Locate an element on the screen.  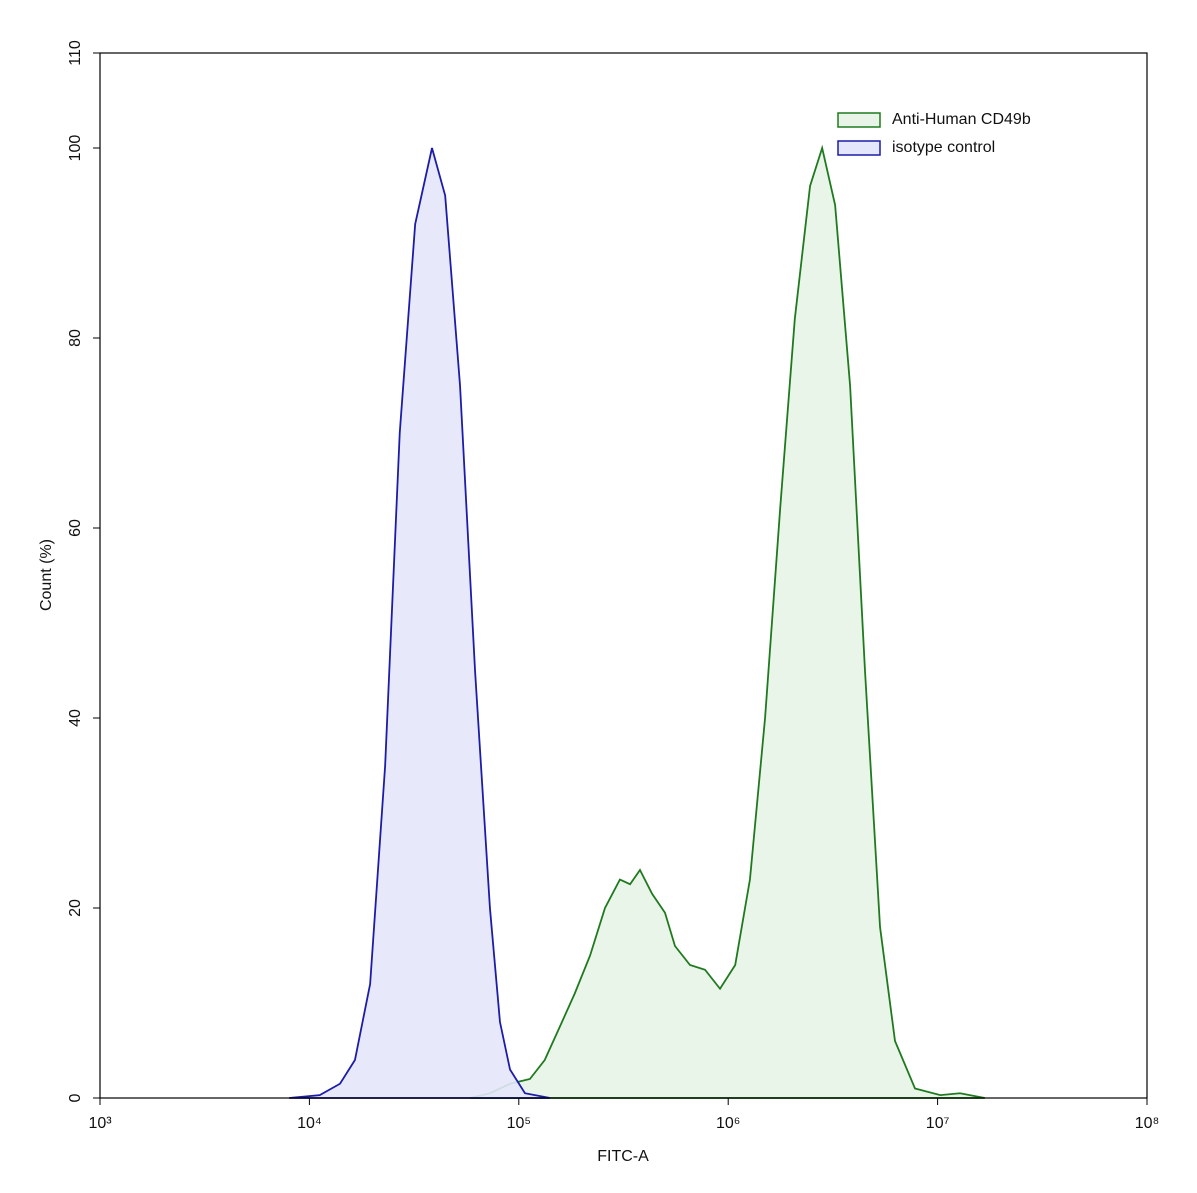
x-tick-label: 10⁵ is located at coordinates (519, 1123).